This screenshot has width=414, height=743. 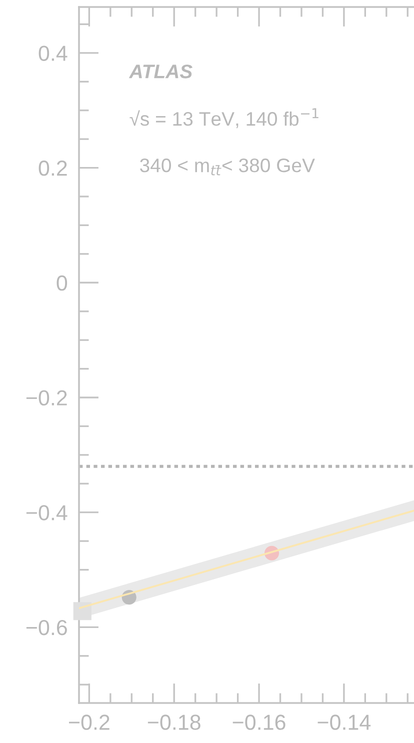 I want to click on annotation: ATLAS, so click(x=160, y=71).